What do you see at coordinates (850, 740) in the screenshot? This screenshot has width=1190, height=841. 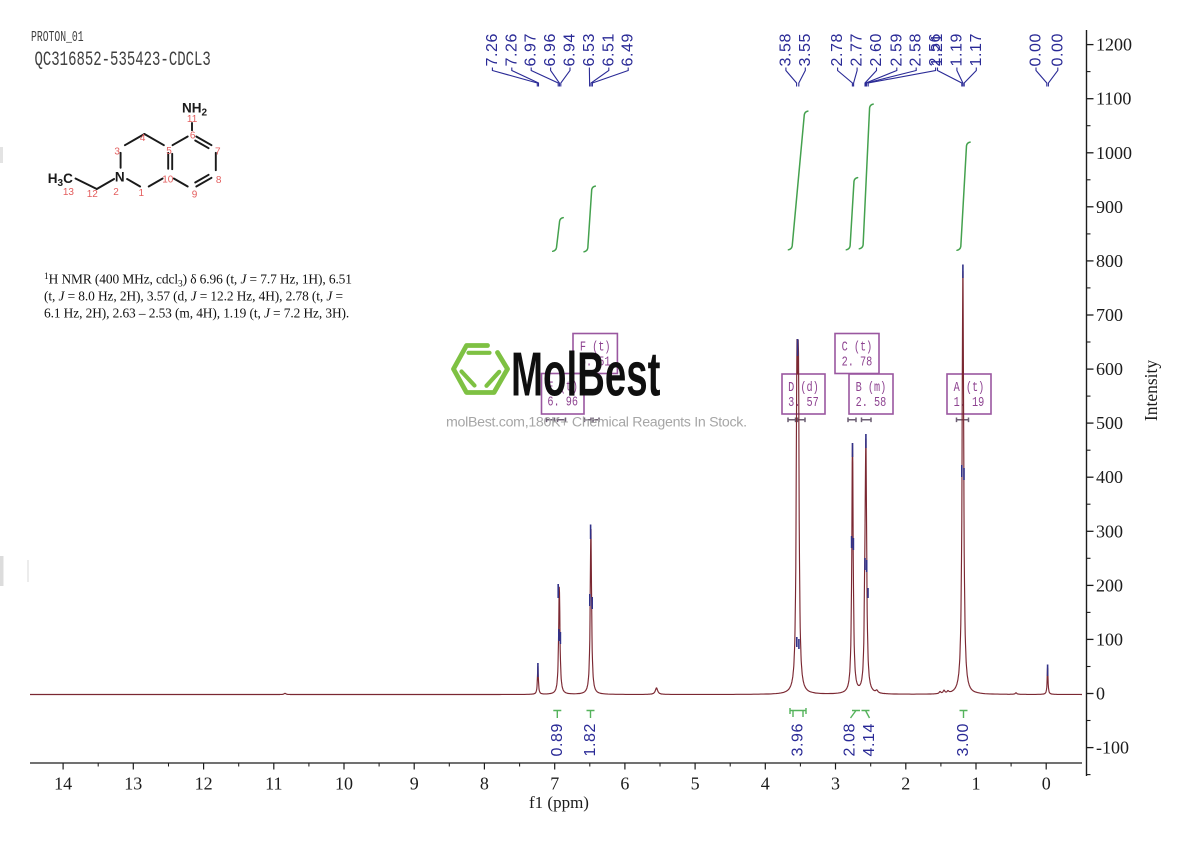 I see `svg-text: 2.08` at bounding box center [850, 740].